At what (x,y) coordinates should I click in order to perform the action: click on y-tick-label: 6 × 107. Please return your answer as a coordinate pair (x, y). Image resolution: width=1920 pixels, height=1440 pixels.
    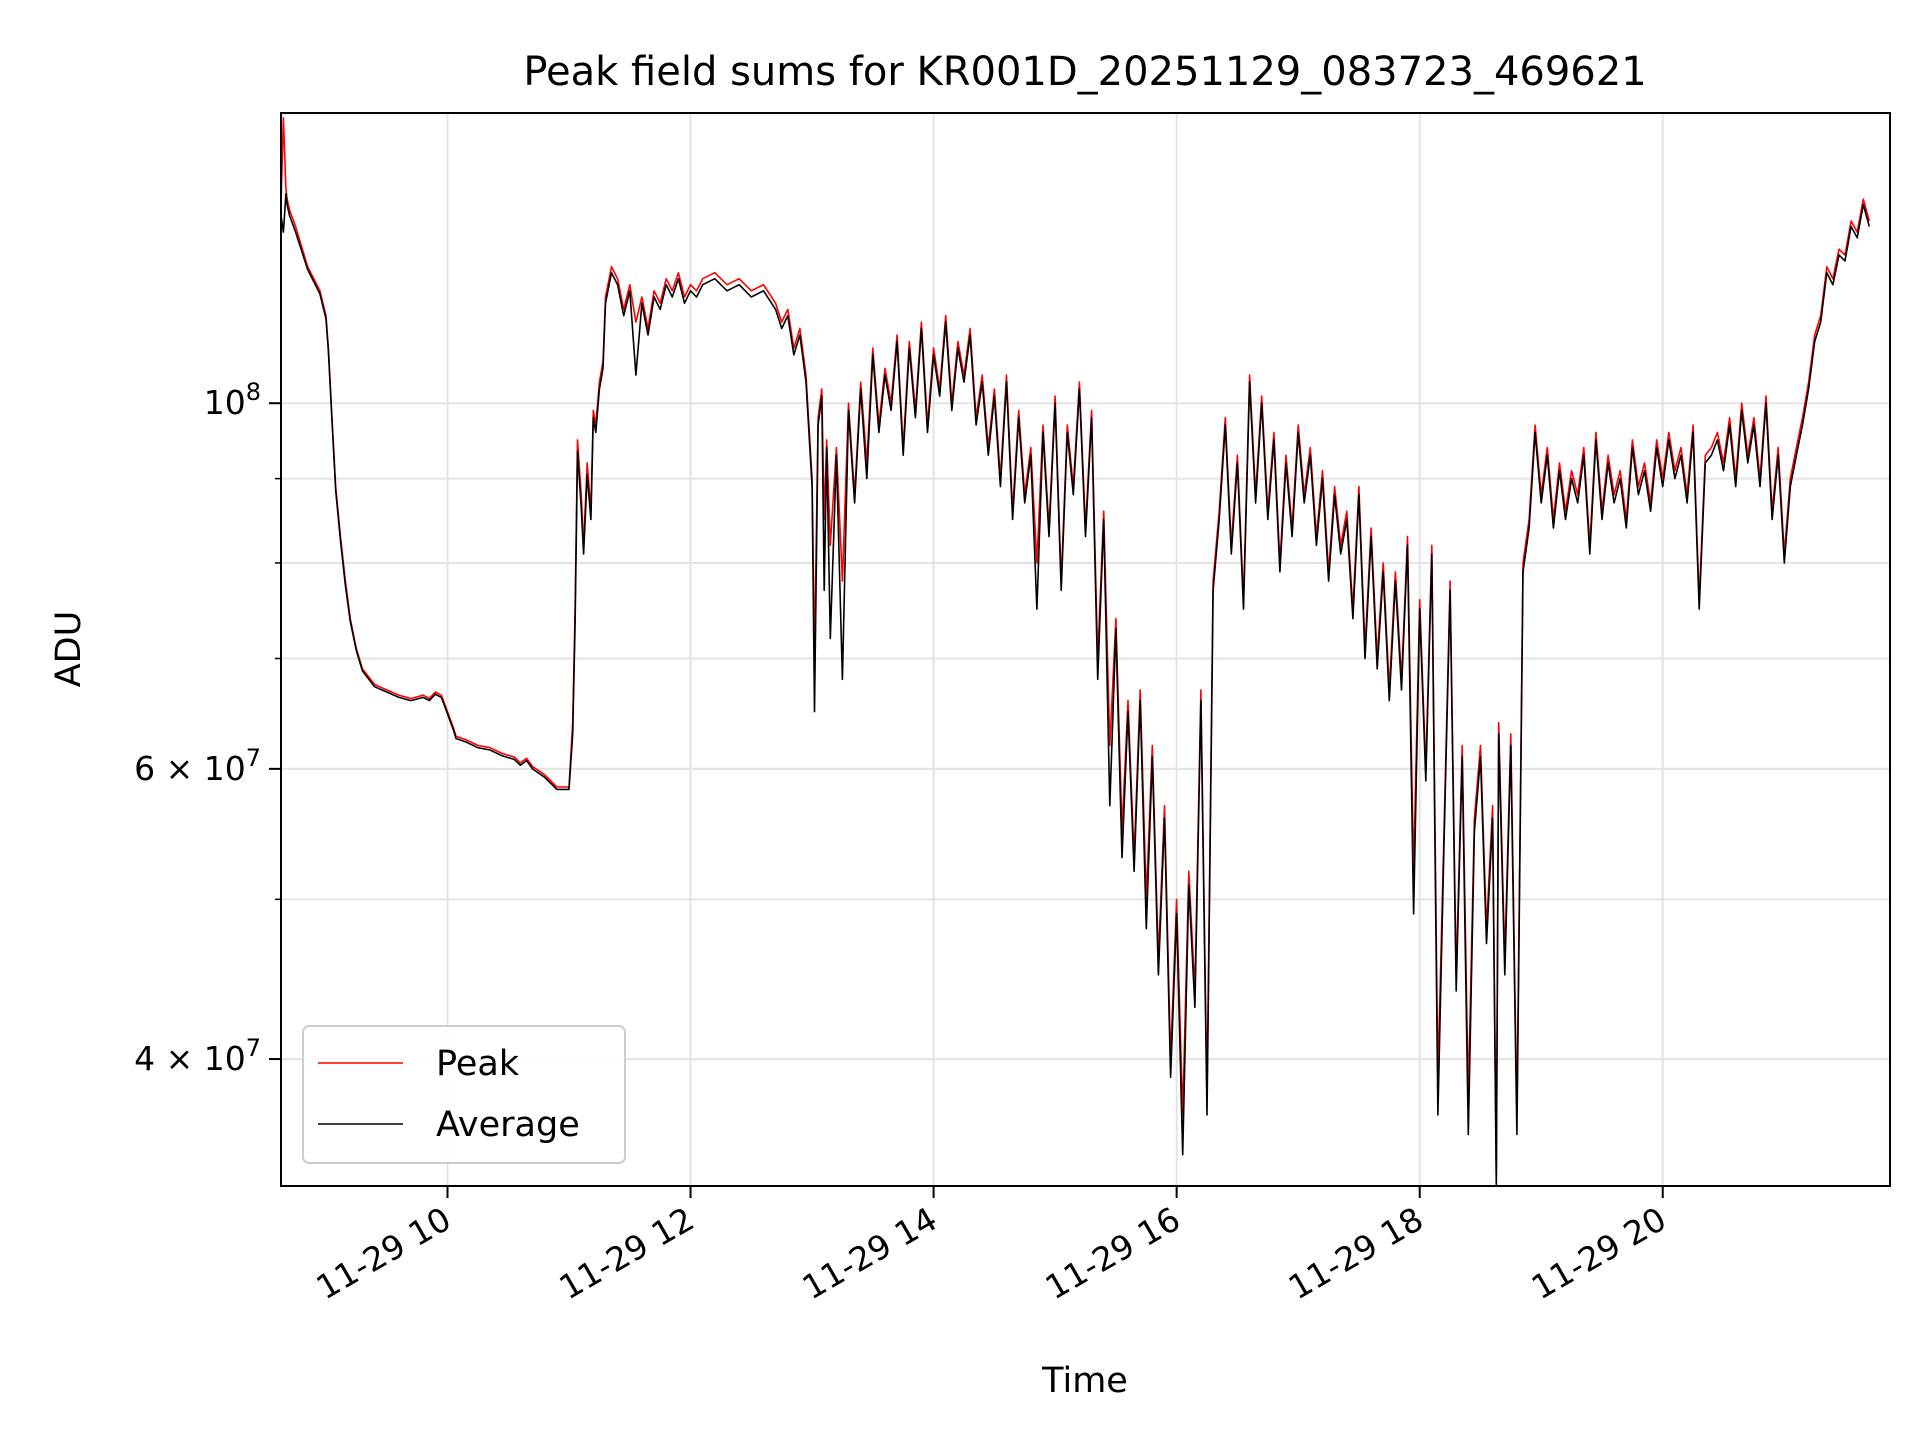
    Looking at the image, I should click on (197, 766).